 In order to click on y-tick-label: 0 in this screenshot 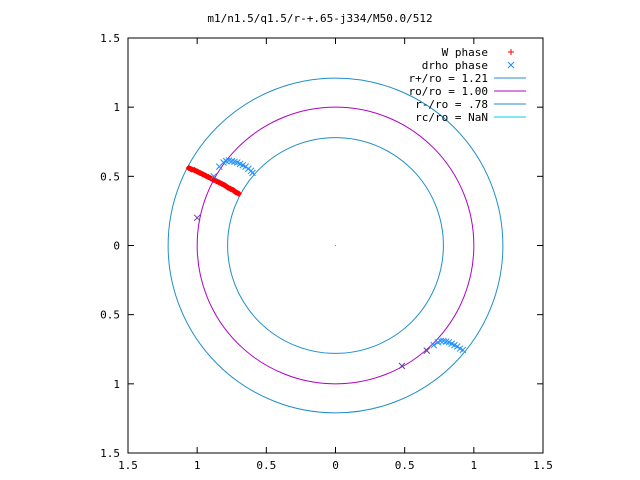, I will do `click(116, 246)`.